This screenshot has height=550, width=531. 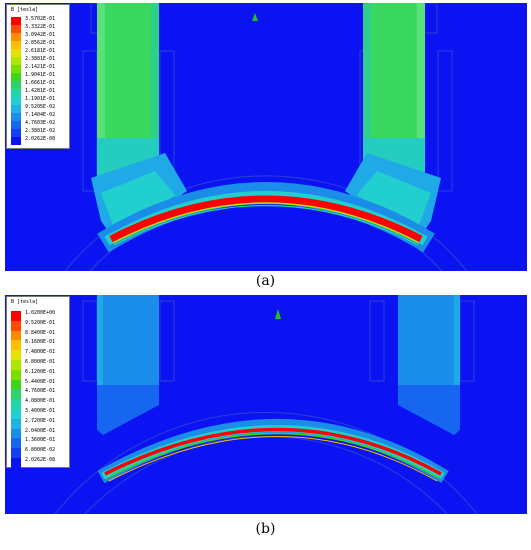 I want to click on right-pole-a, so click(x=391, y=123).